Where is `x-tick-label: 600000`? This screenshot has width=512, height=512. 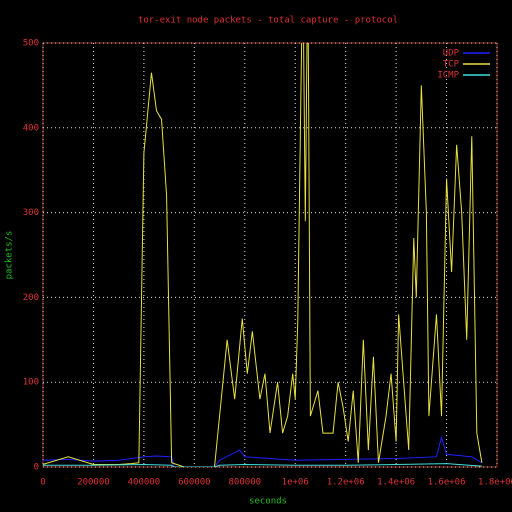
x-tick-label: 600000 is located at coordinates (194, 483).